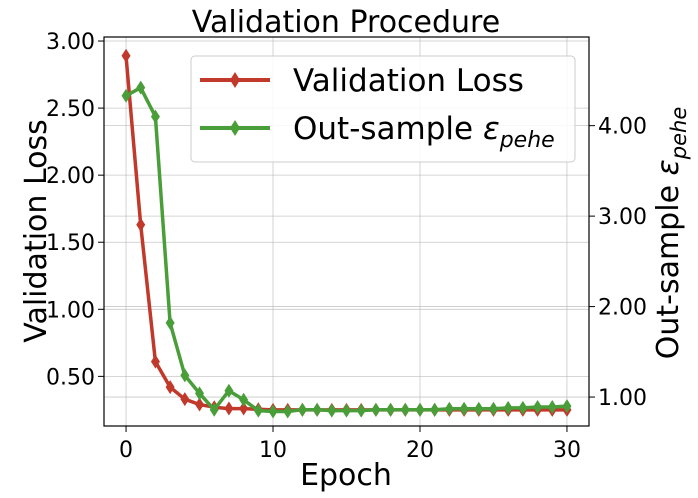  I want to click on legend: Validation Loss Out-sample εpehe, so click(383, 109).